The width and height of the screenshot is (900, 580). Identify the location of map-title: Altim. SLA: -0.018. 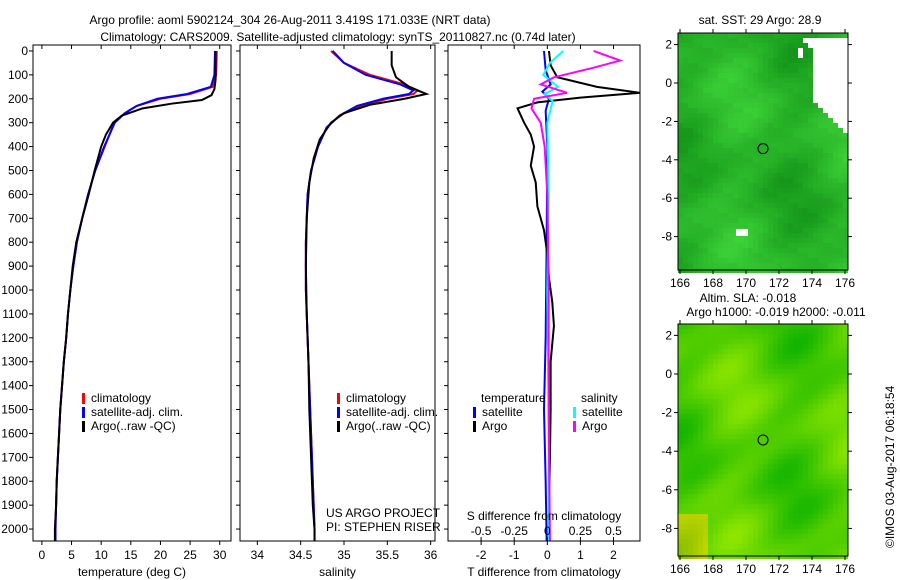
(748, 298).